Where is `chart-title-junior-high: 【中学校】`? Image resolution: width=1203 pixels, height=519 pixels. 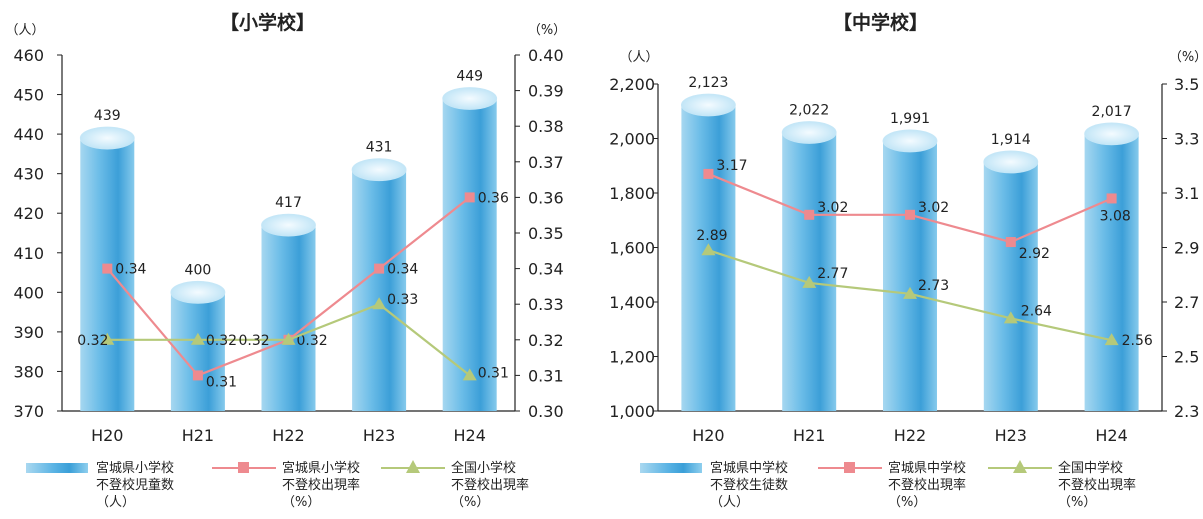 chart-title-junior-high: 【中学校】 is located at coordinates (881, 23).